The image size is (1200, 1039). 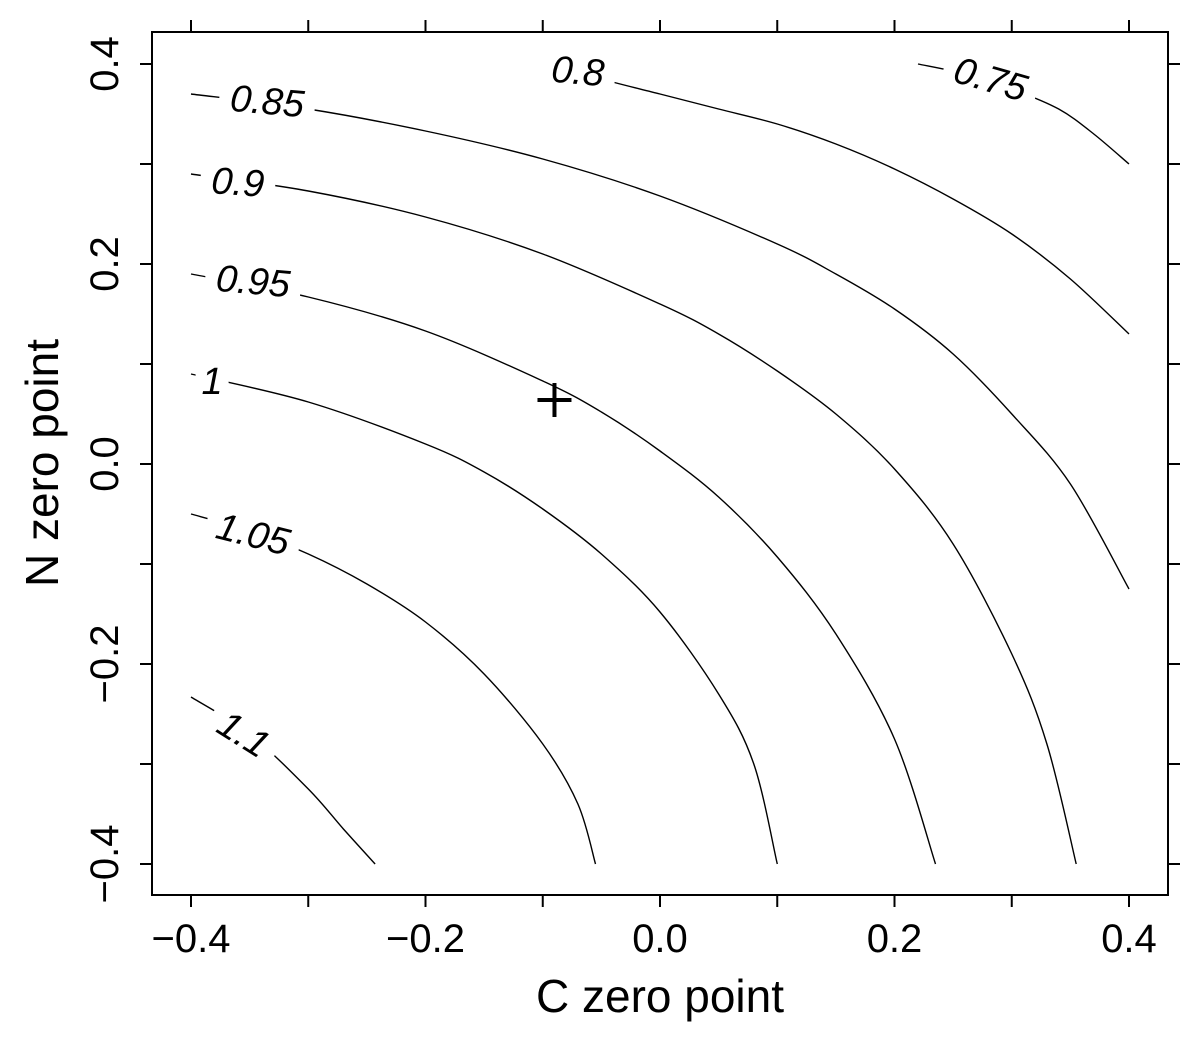 I want to click on contour-label: 0.85, so click(x=267, y=102).